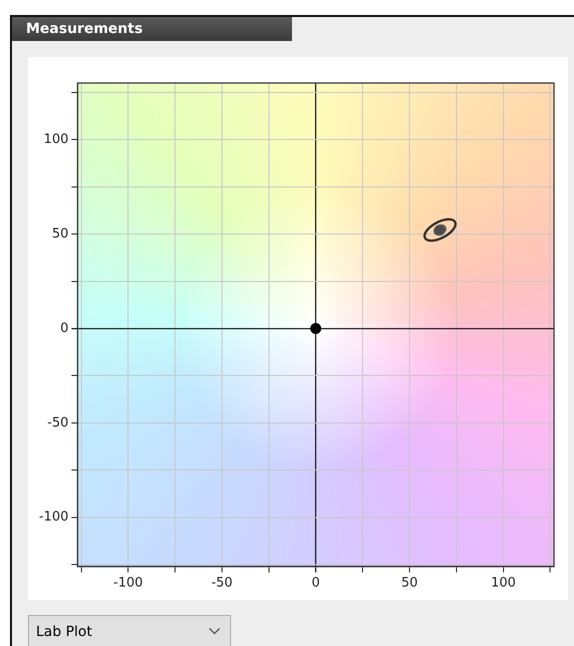  I want to click on x-tick-label: 50, so click(409, 583).